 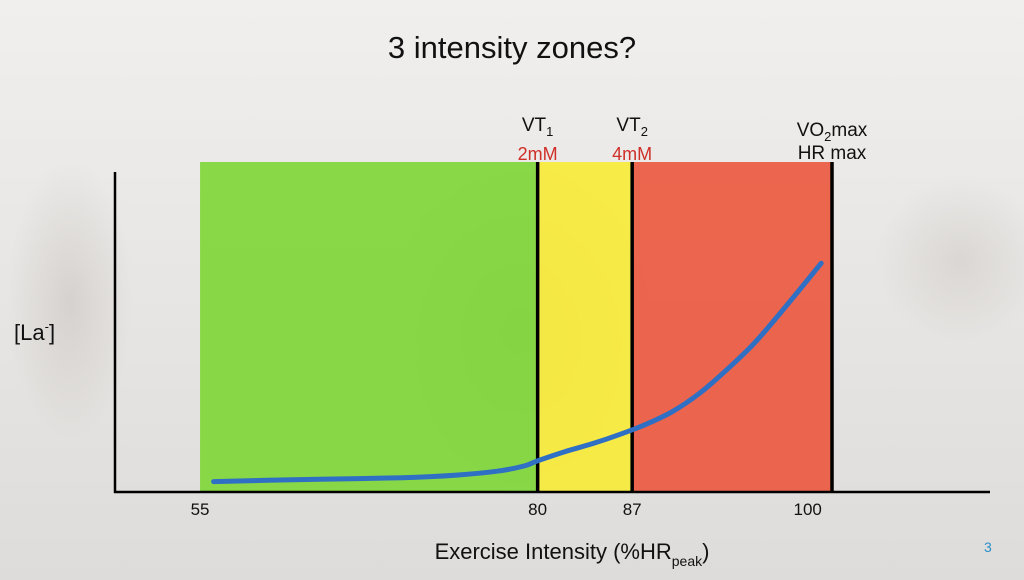 I want to click on hrmax-label: HR max, so click(x=832, y=153).